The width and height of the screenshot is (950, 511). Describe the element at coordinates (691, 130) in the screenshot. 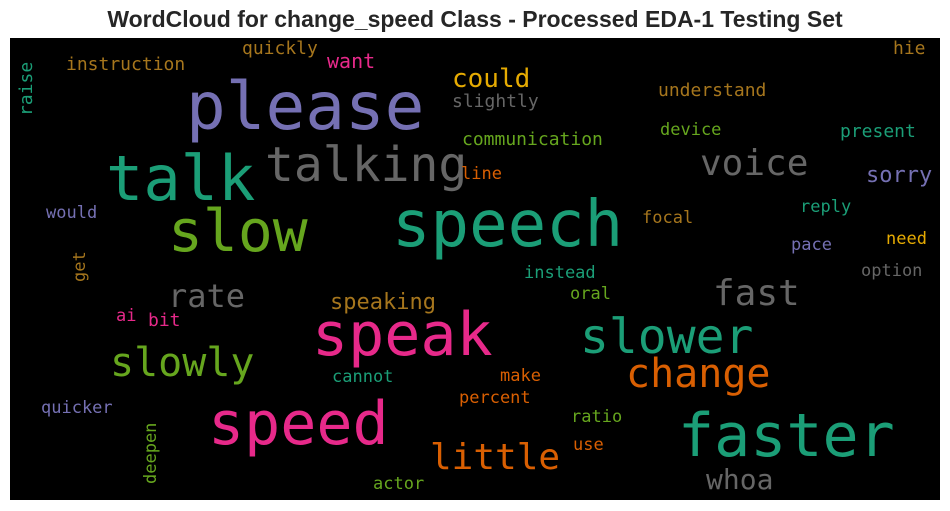

I see `word-device: device` at that location.